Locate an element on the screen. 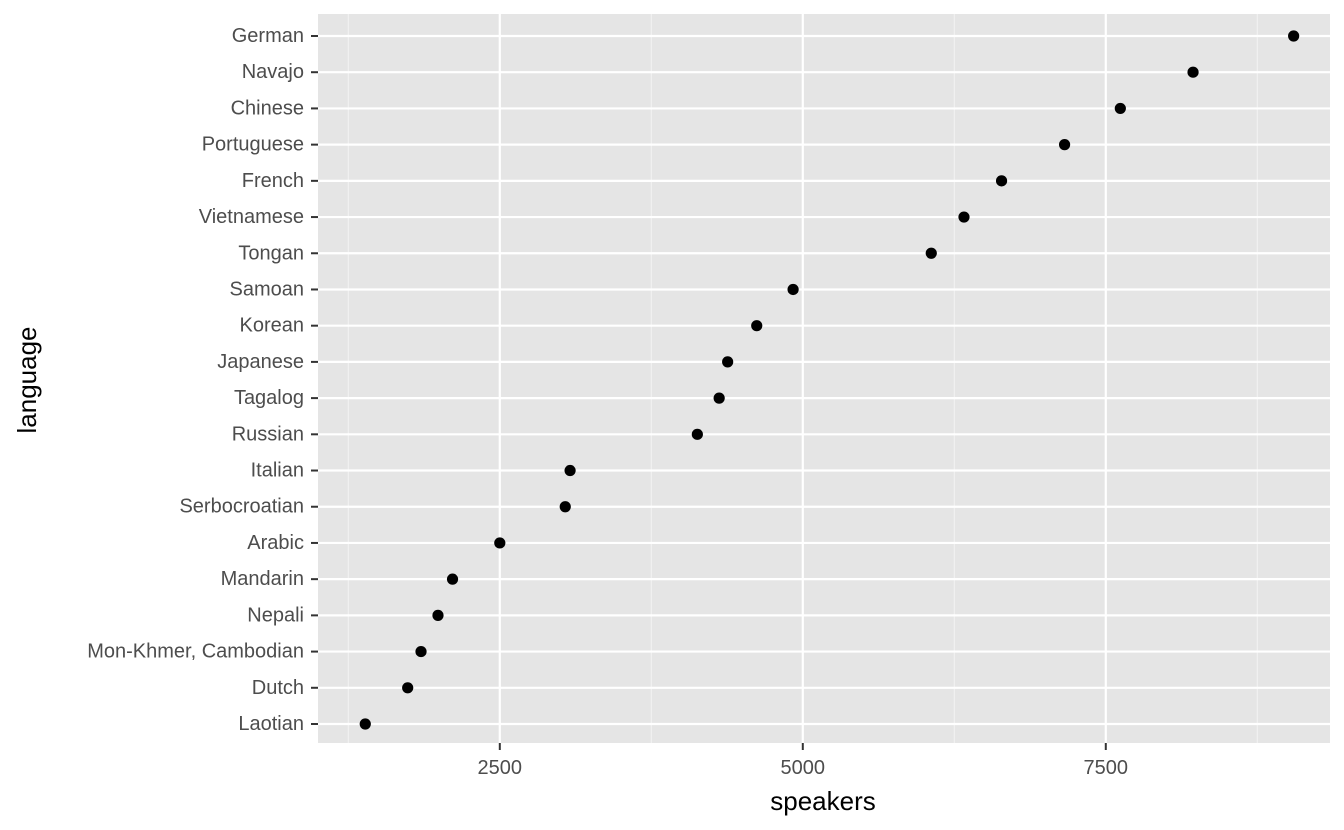 Image resolution: width=1344 pixels, height=830 pixels. point-serbocroatian is located at coordinates (565, 507).